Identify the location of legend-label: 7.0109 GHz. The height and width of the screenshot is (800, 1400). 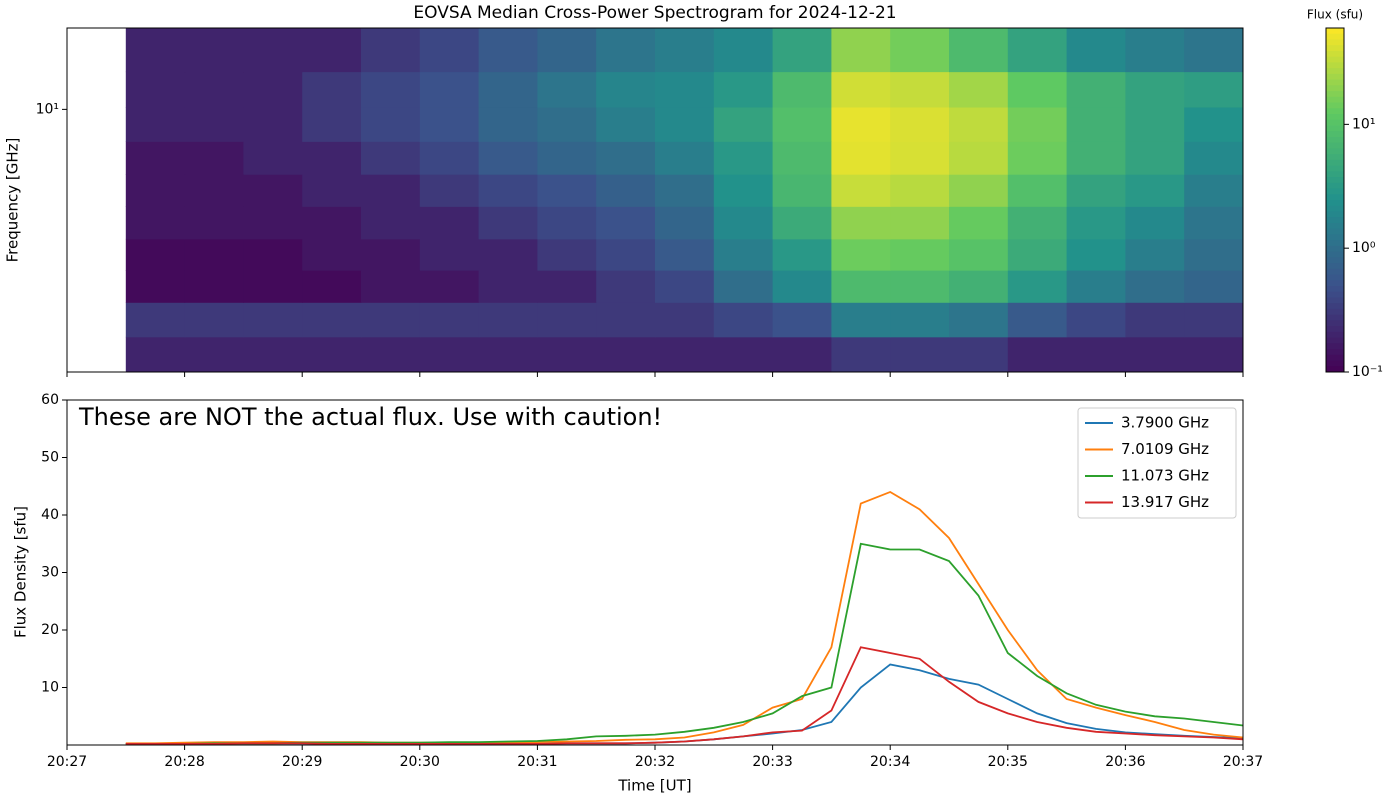
(1165, 449).